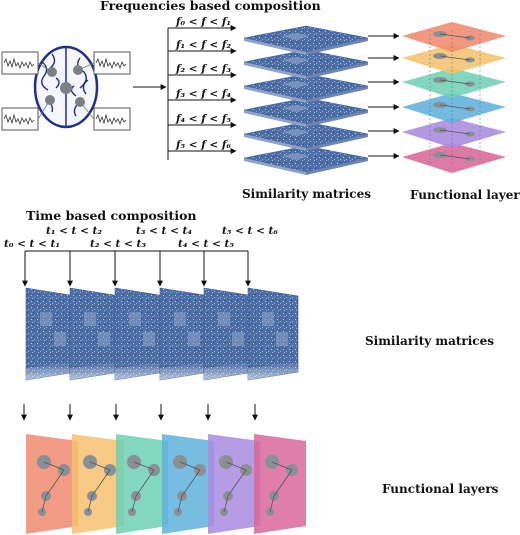 The image size is (520, 535). I want to click on time-similarity-matrices, so click(162, 334).